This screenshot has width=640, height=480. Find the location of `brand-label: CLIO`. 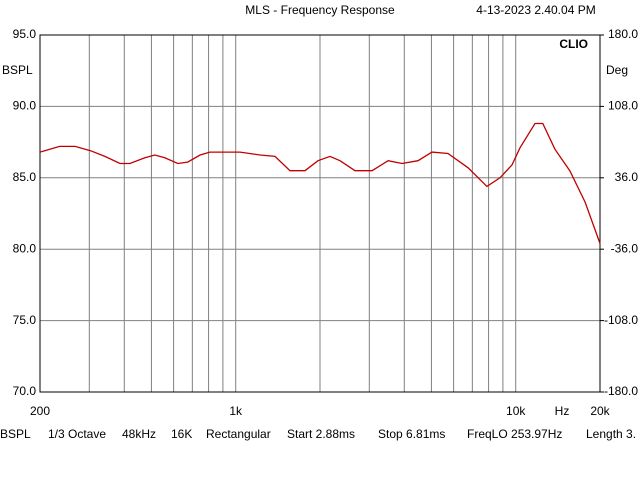

brand-label: CLIO is located at coordinates (573, 44).